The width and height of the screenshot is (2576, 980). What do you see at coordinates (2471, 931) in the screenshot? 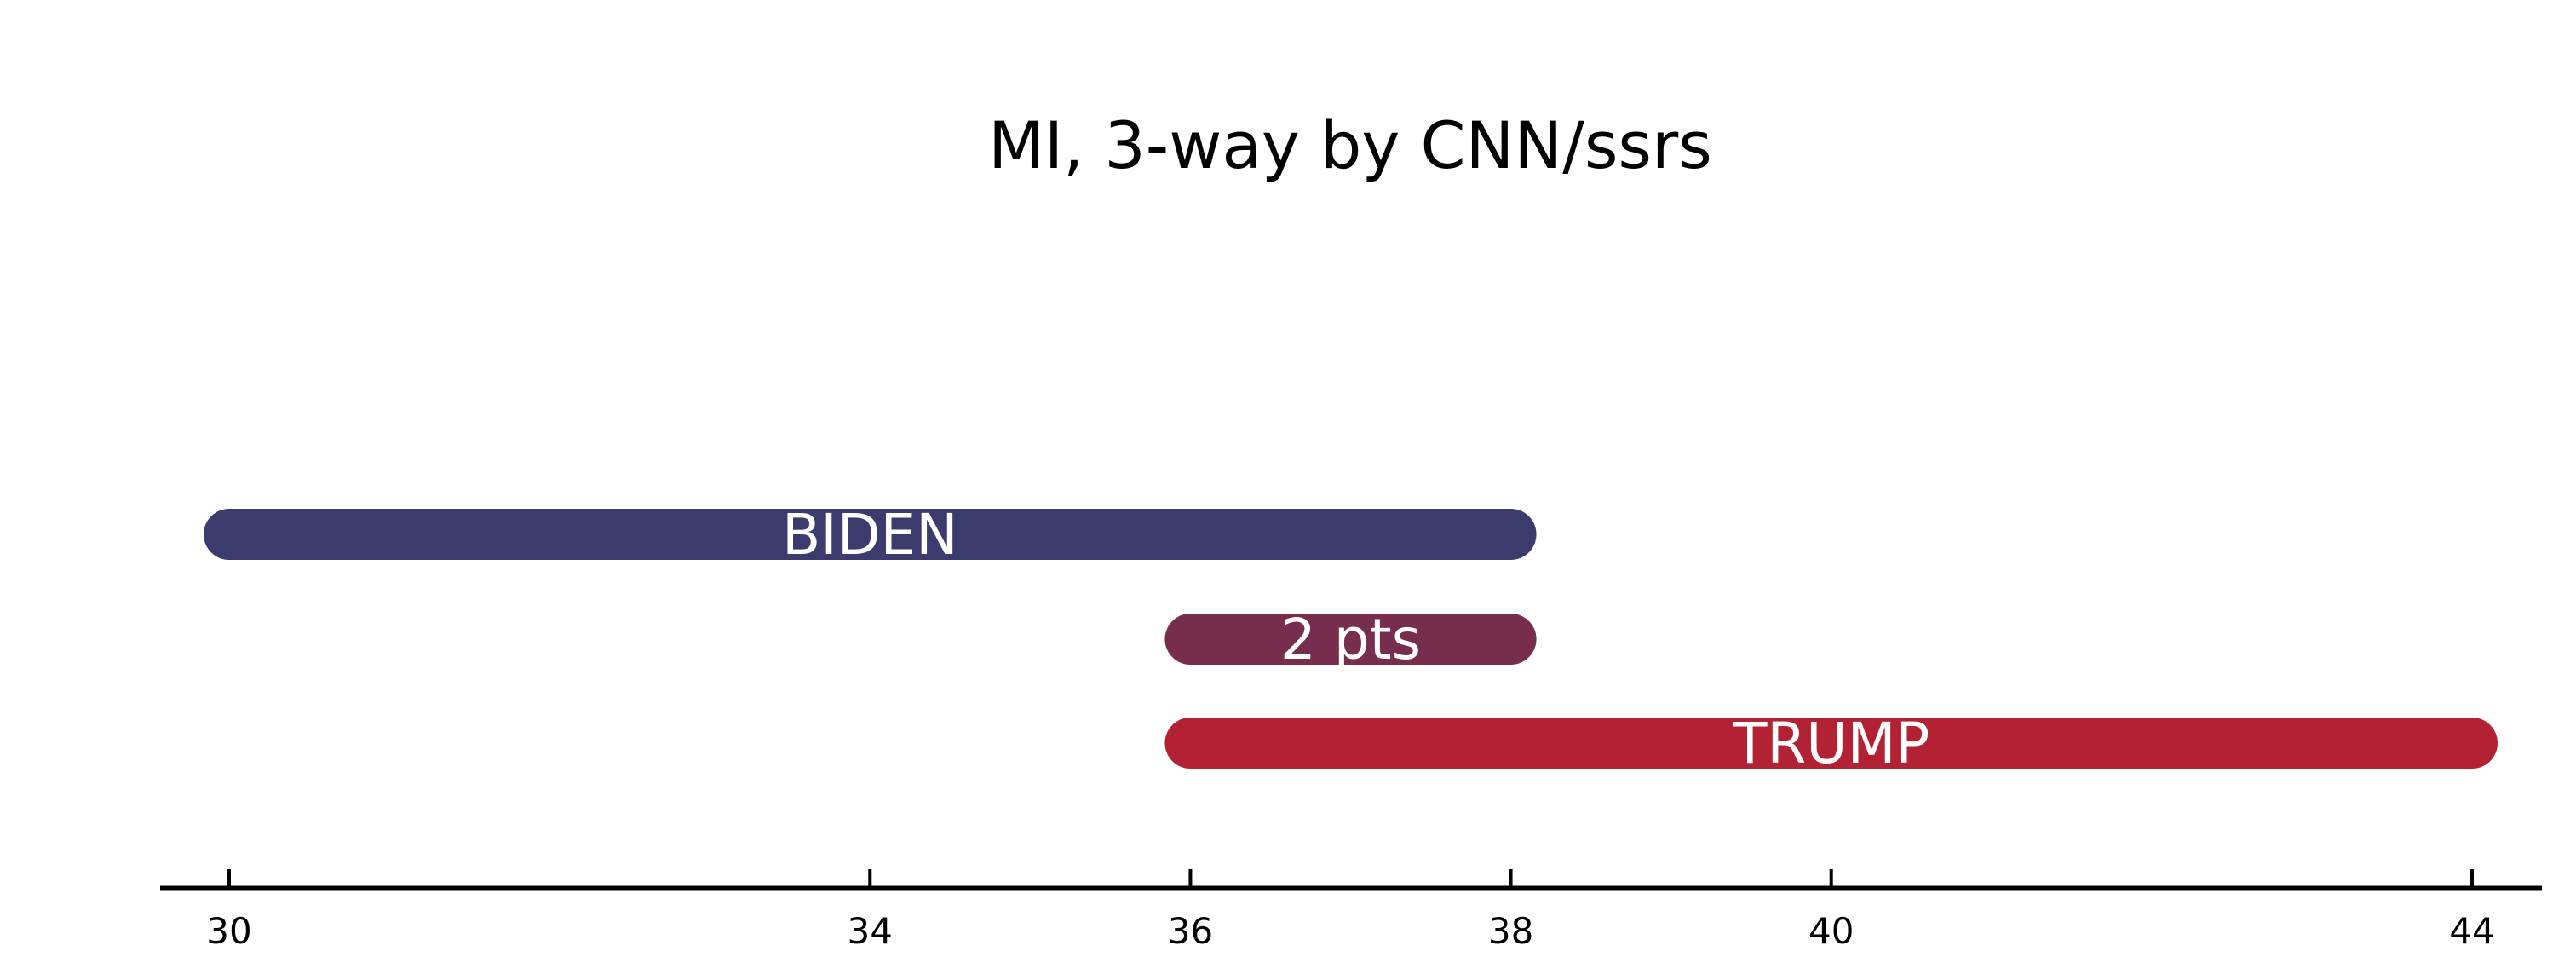
I see `x-tick-label: 44` at bounding box center [2471, 931].